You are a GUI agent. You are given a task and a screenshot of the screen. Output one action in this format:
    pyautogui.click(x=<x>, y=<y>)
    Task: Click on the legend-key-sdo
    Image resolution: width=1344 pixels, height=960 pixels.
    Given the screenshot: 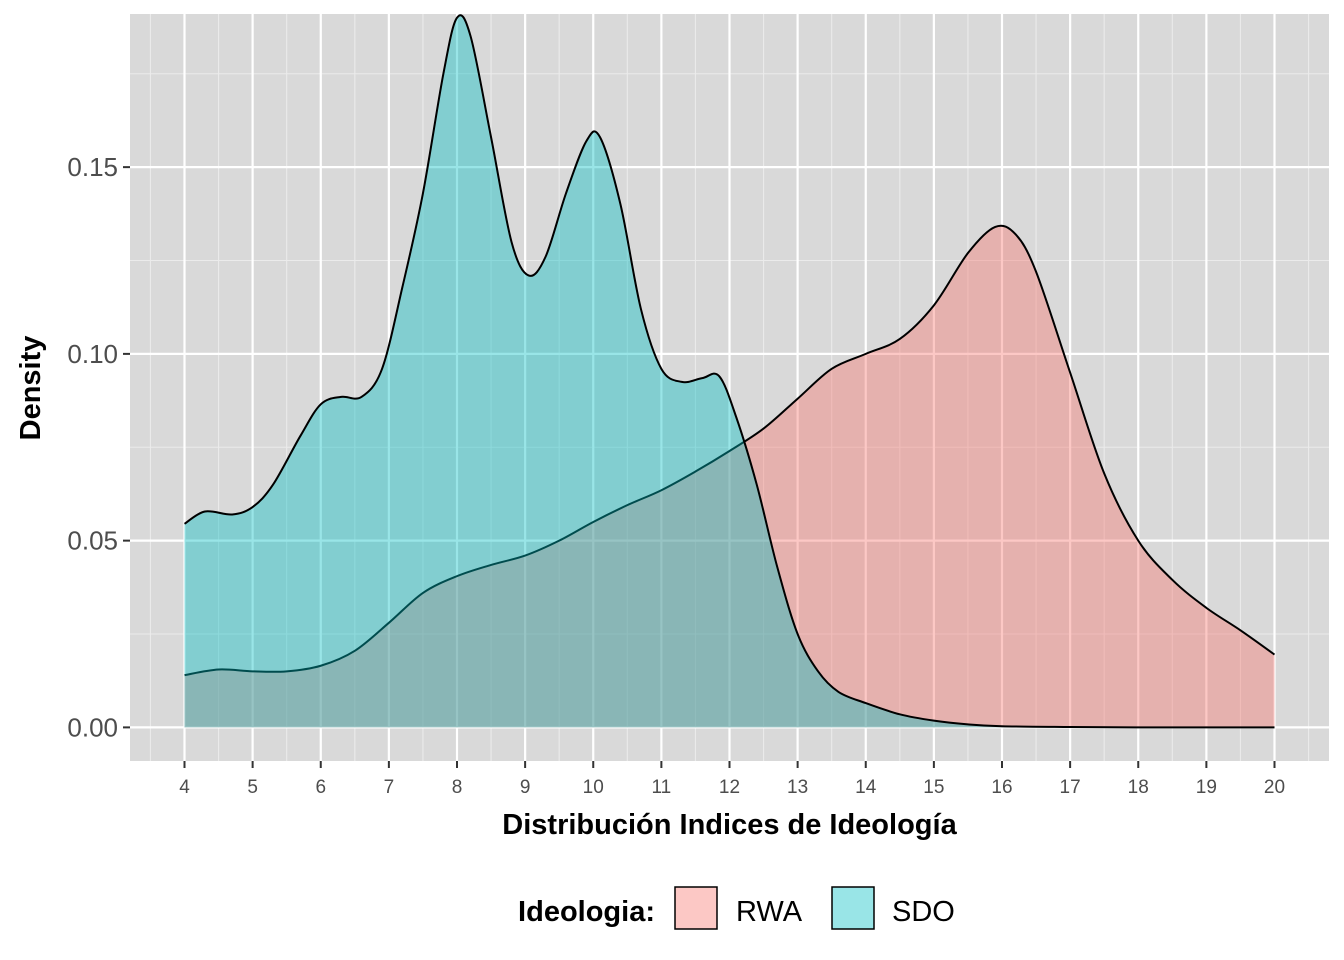 What is the action you would take?
    pyautogui.click(x=853, y=908)
    